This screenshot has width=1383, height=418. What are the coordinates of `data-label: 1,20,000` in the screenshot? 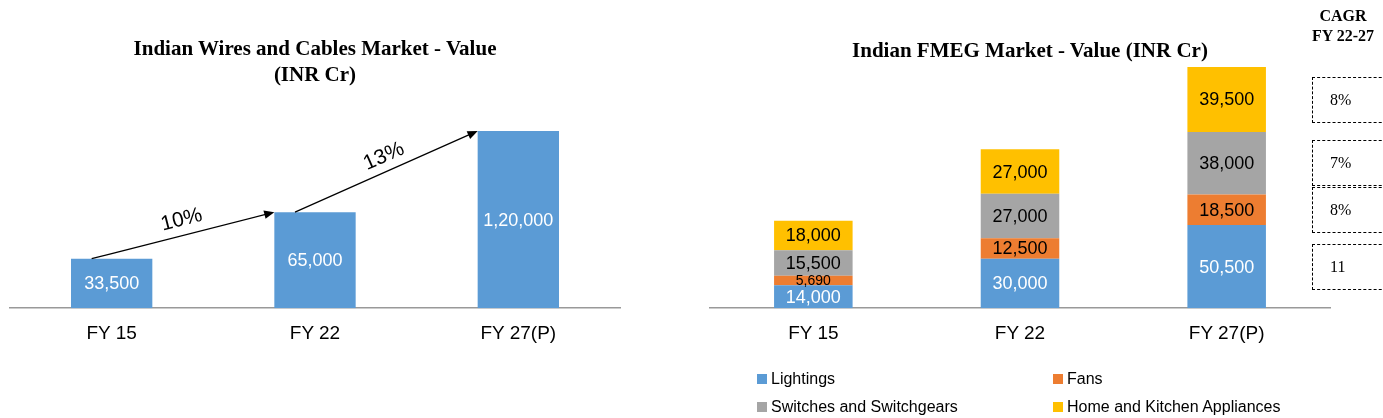 It's located at (518, 219).